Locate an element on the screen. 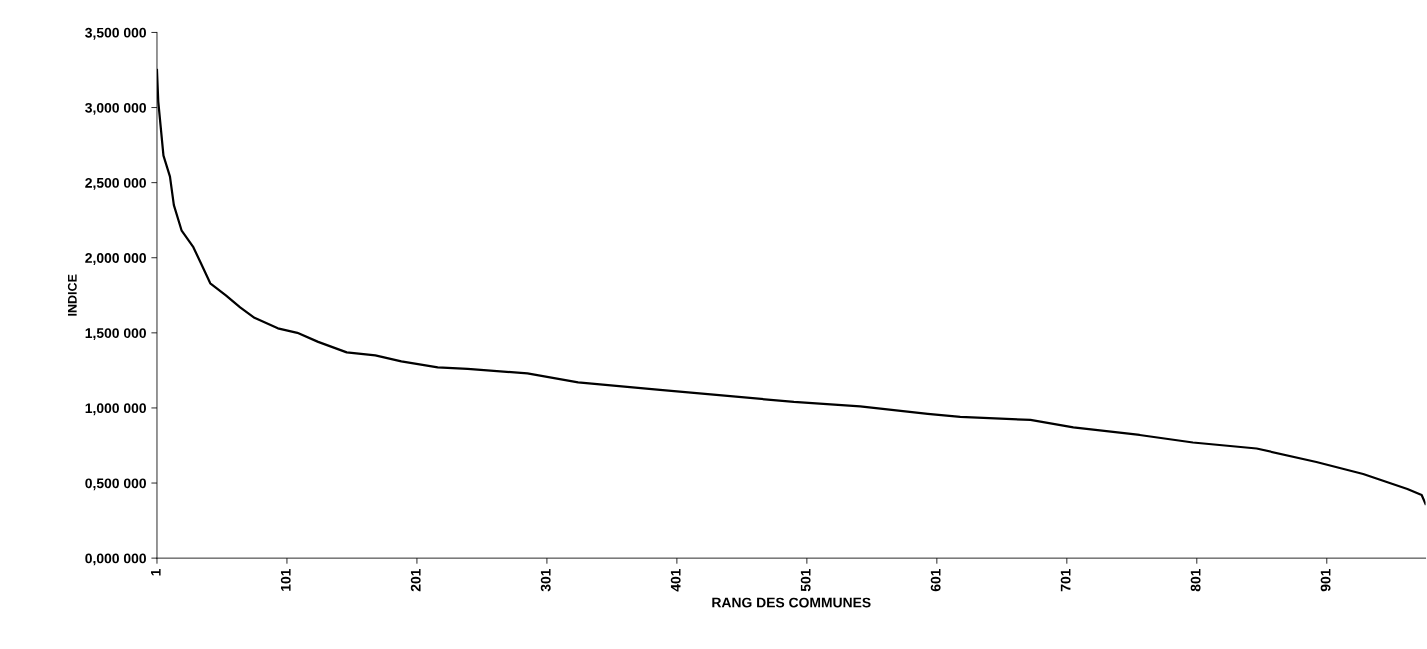 The image size is (1427, 649). y-tick-label: 0,500 000 is located at coordinates (115, 484).